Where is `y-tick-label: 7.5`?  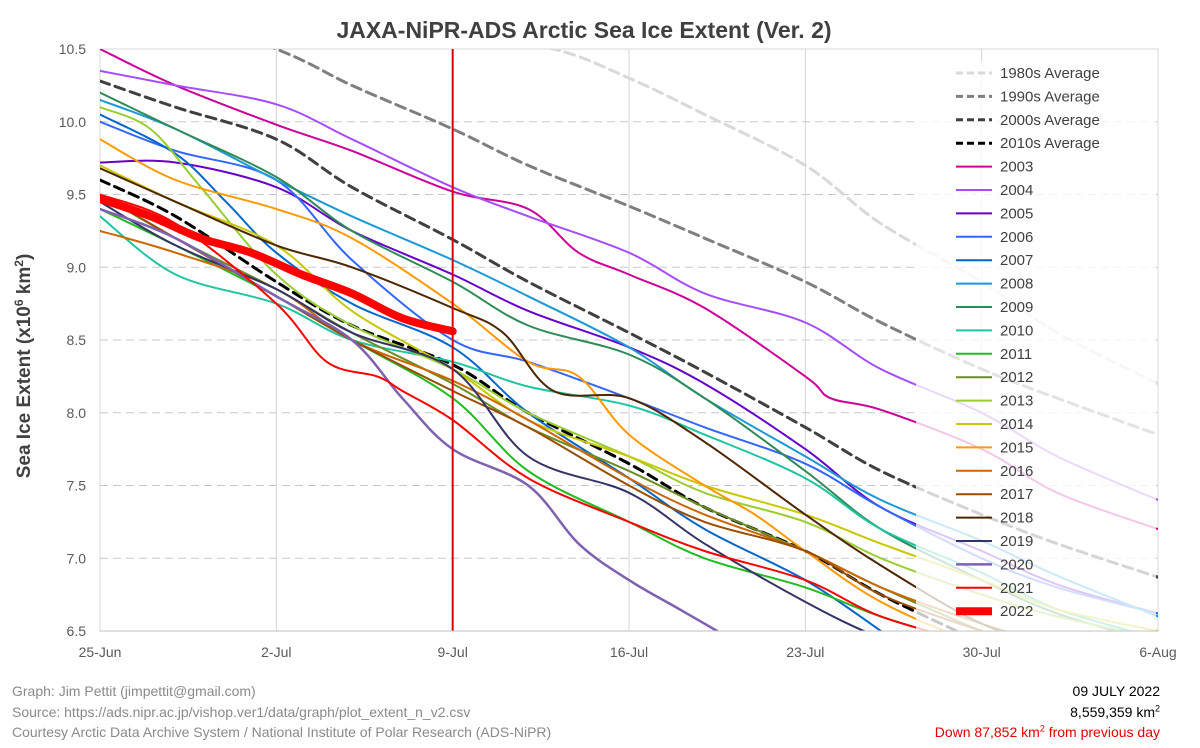
y-tick-label: 7.5 is located at coordinates (77, 486).